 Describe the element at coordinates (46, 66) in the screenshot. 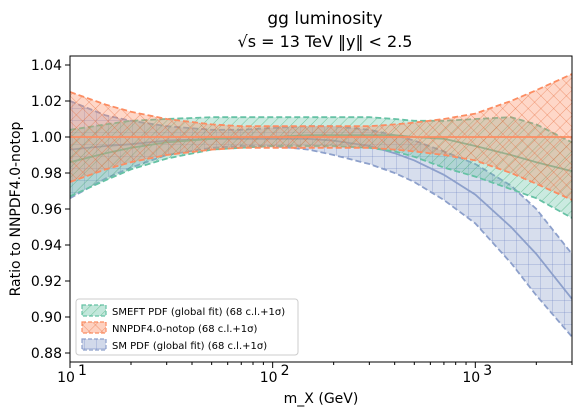

I see `y-tick-label: 1.04` at that location.